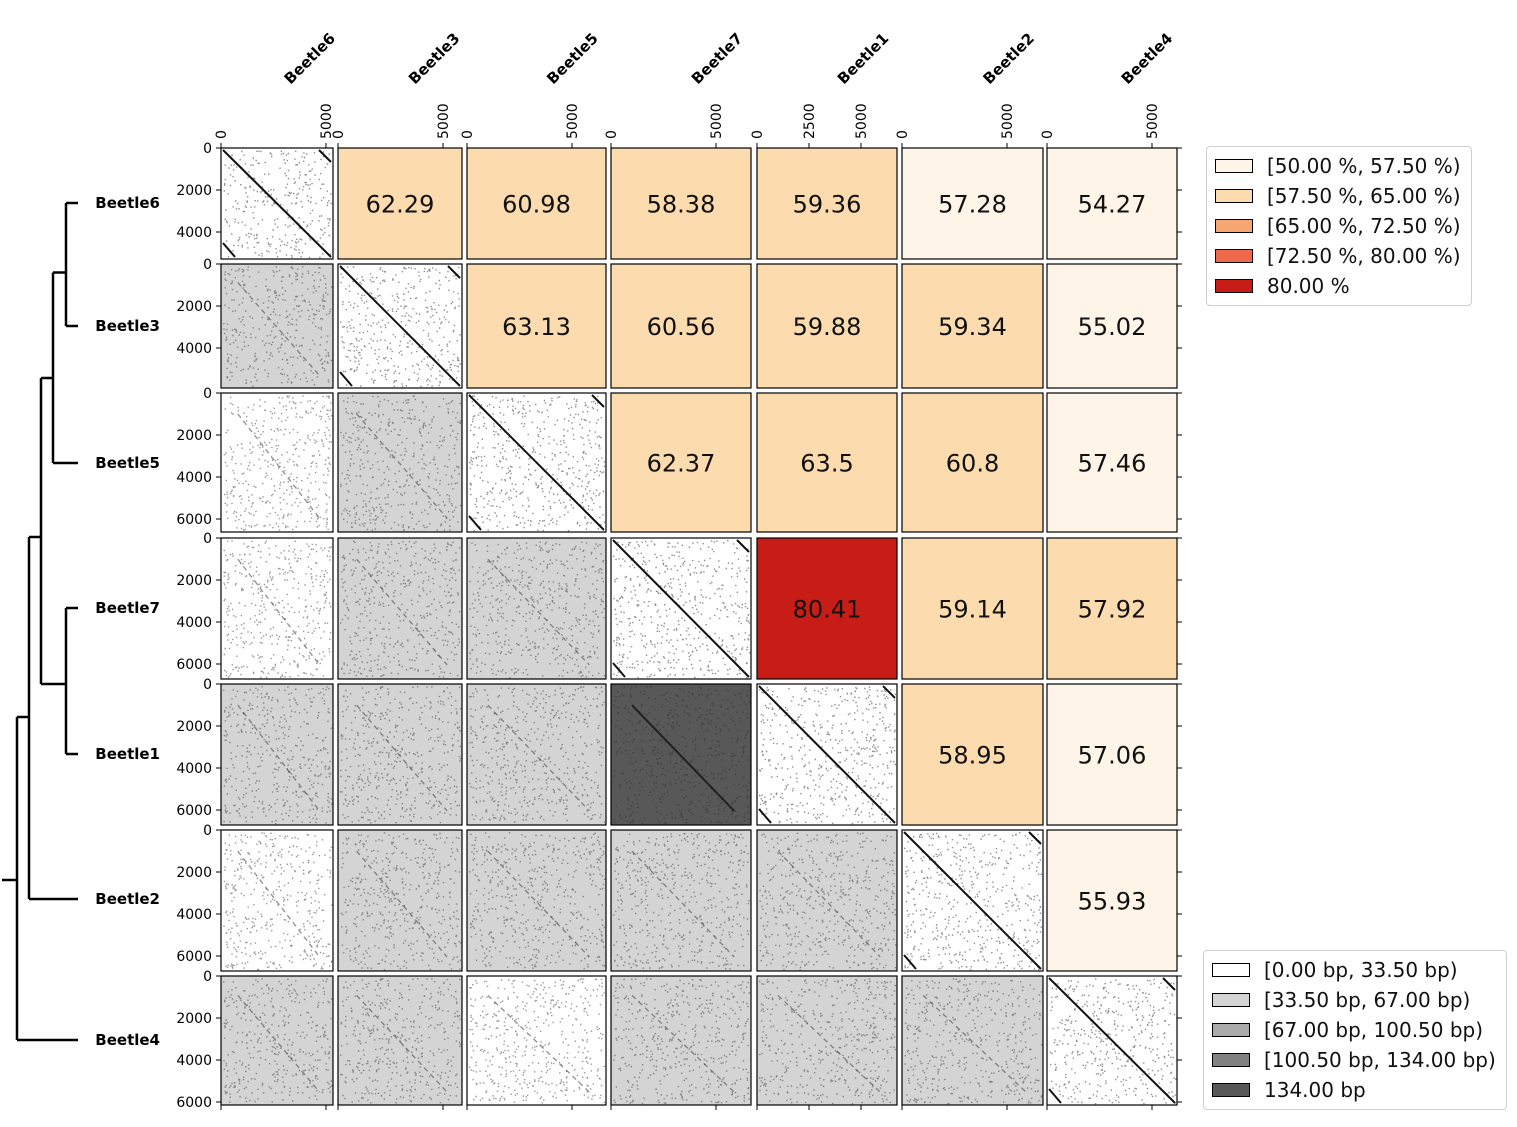  I want to click on cell-Beetle2-Beetle7, so click(681, 900).